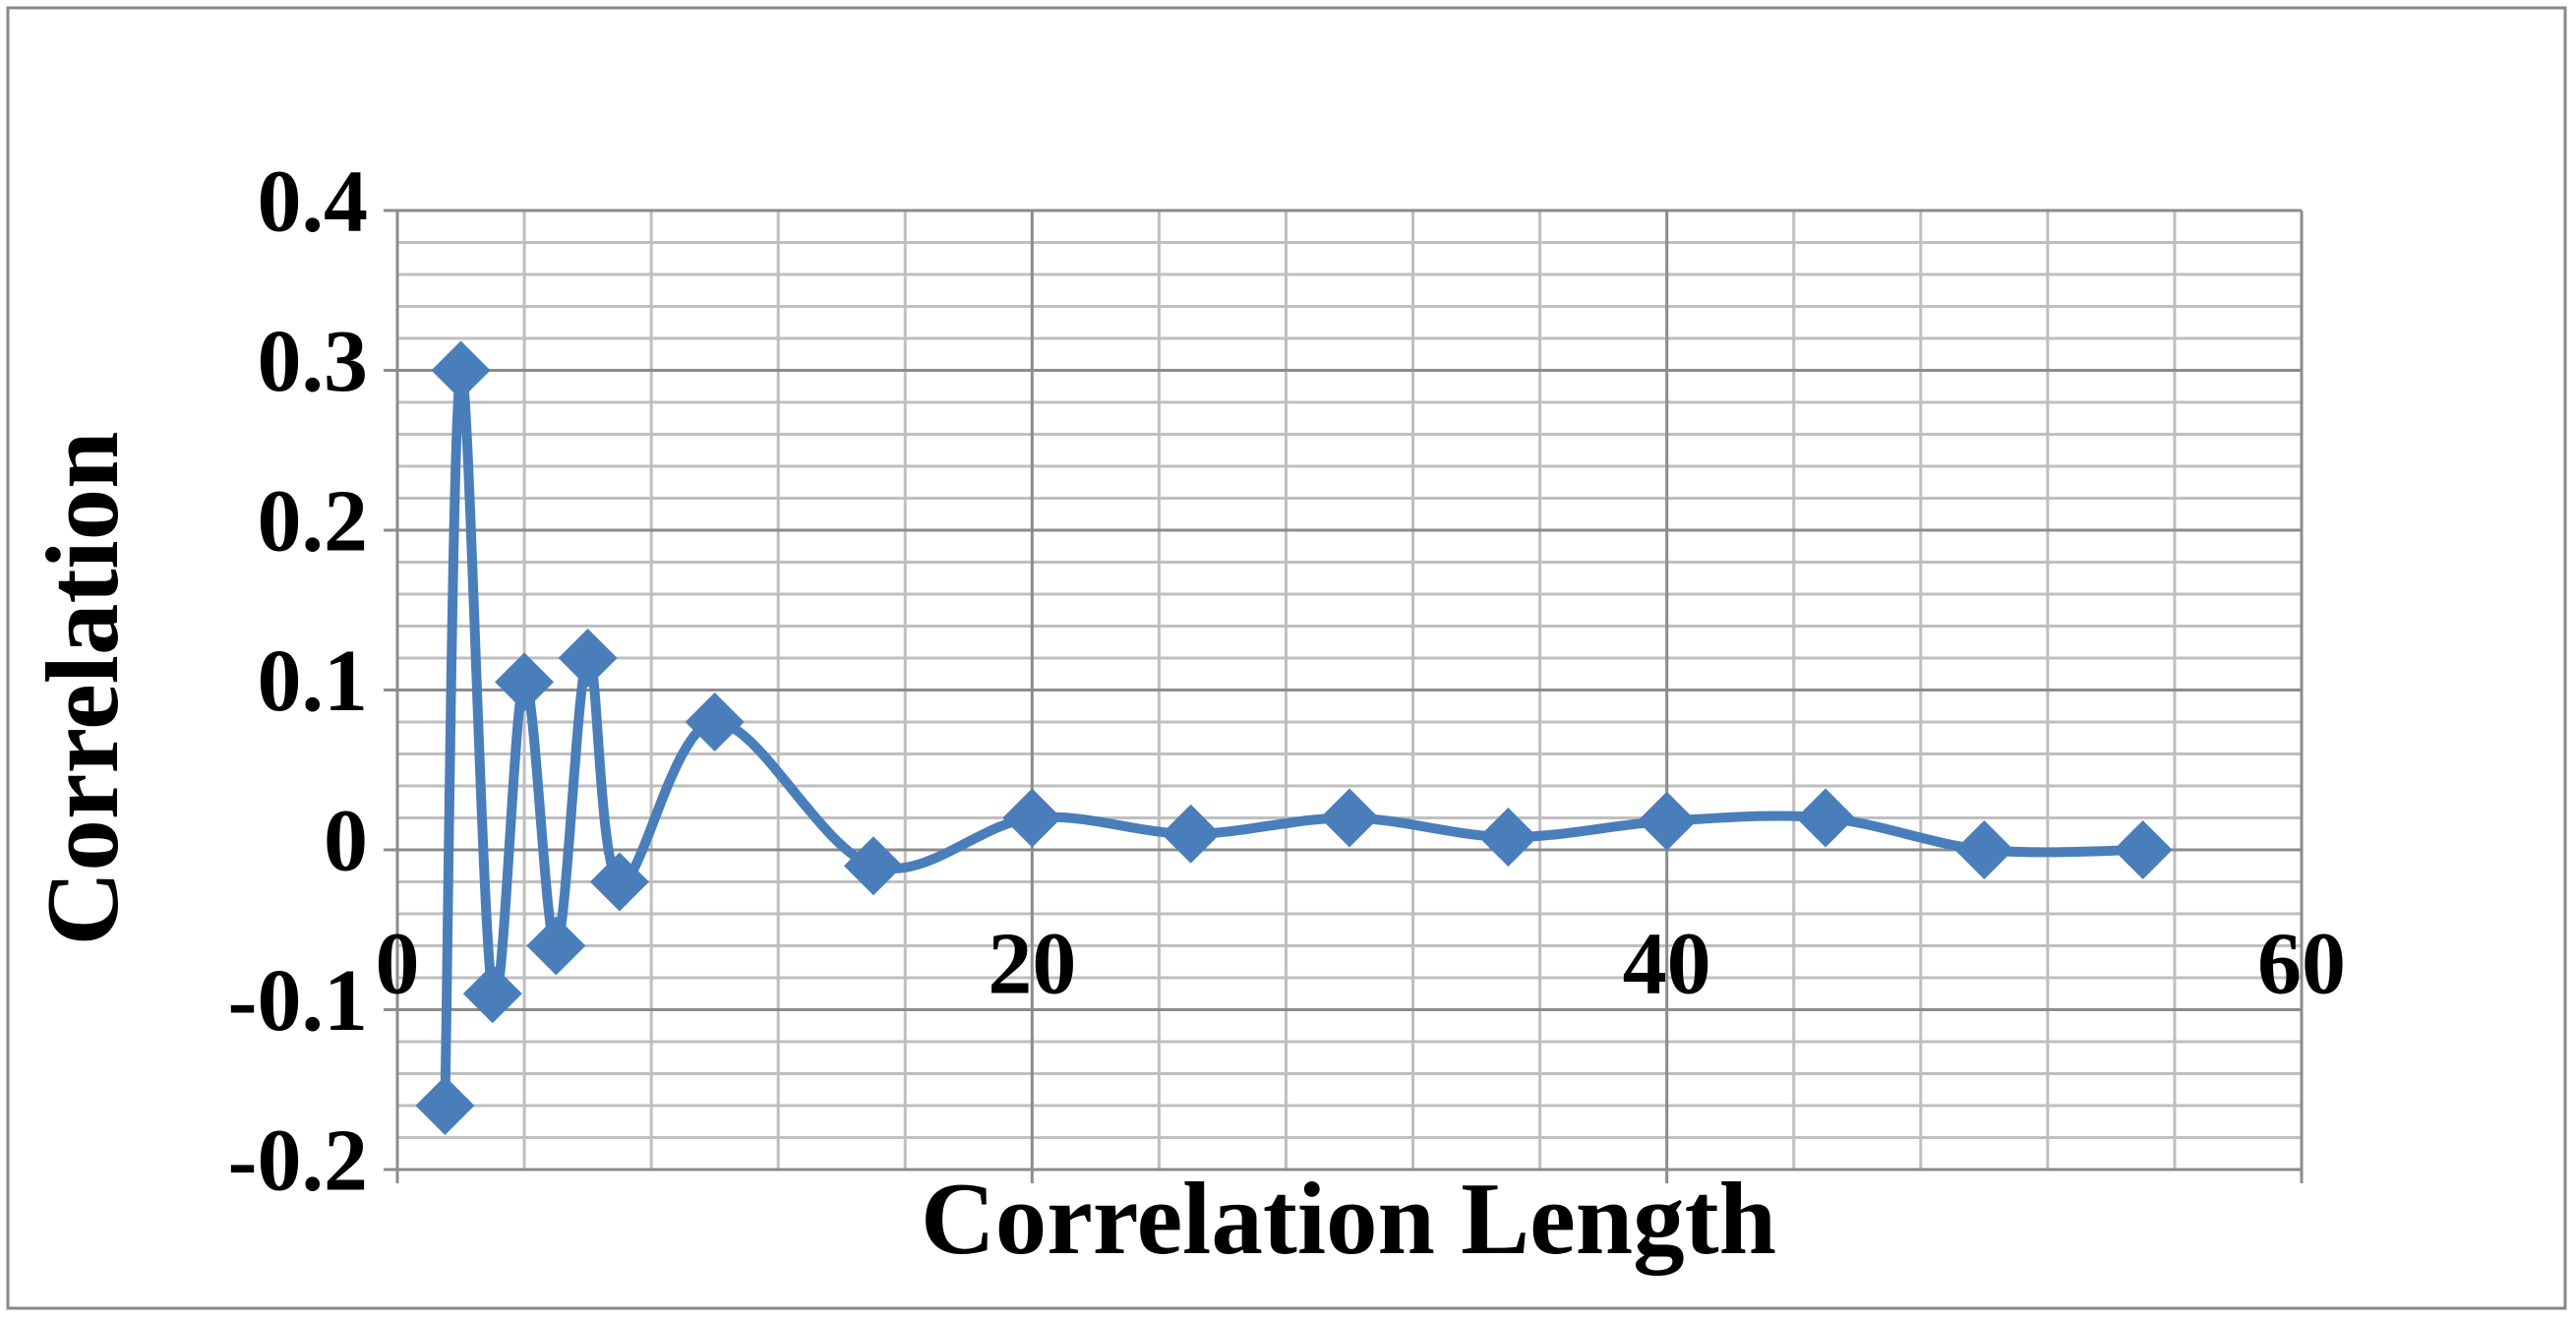 The height and width of the screenshot is (1322, 2576). Describe the element at coordinates (2301, 964) in the screenshot. I see `x-tick-label: 60` at that location.